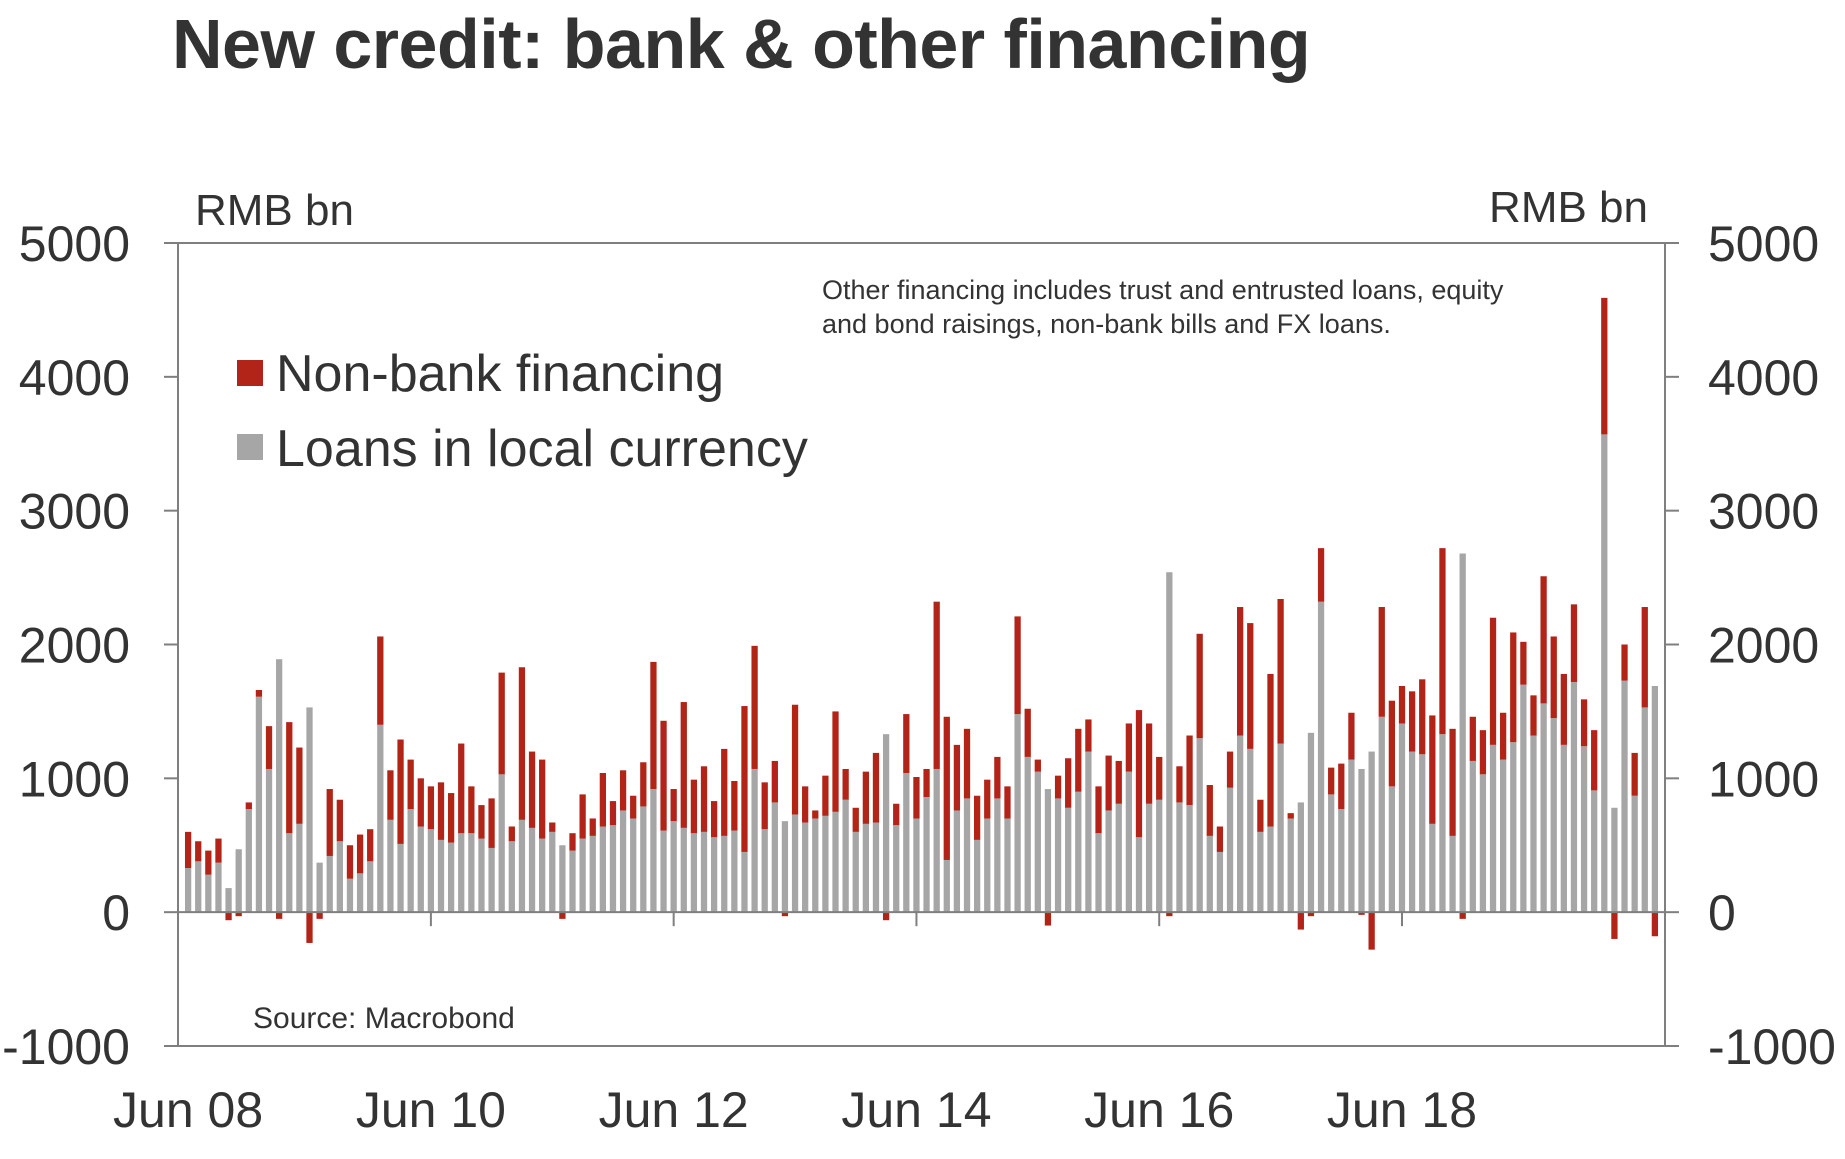 The width and height of the screenshot is (1845, 1159). Describe the element at coordinates (1568, 207) in the screenshot. I see `y-unit-right: RMB bn` at that location.